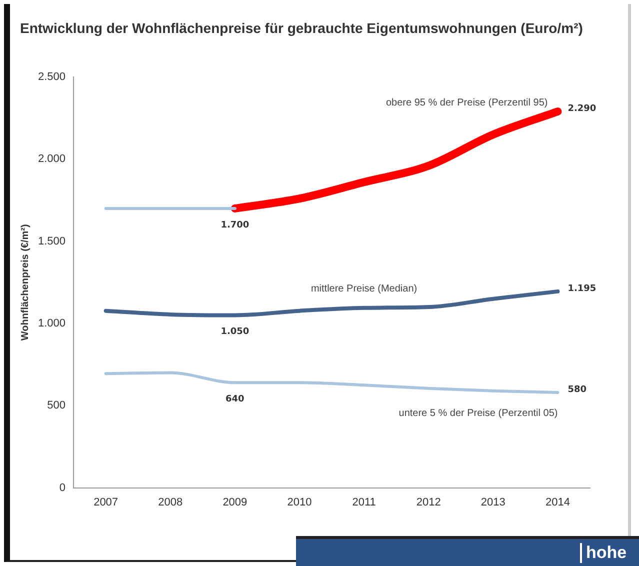  I want to click on data-label: 1.700, so click(235, 225).